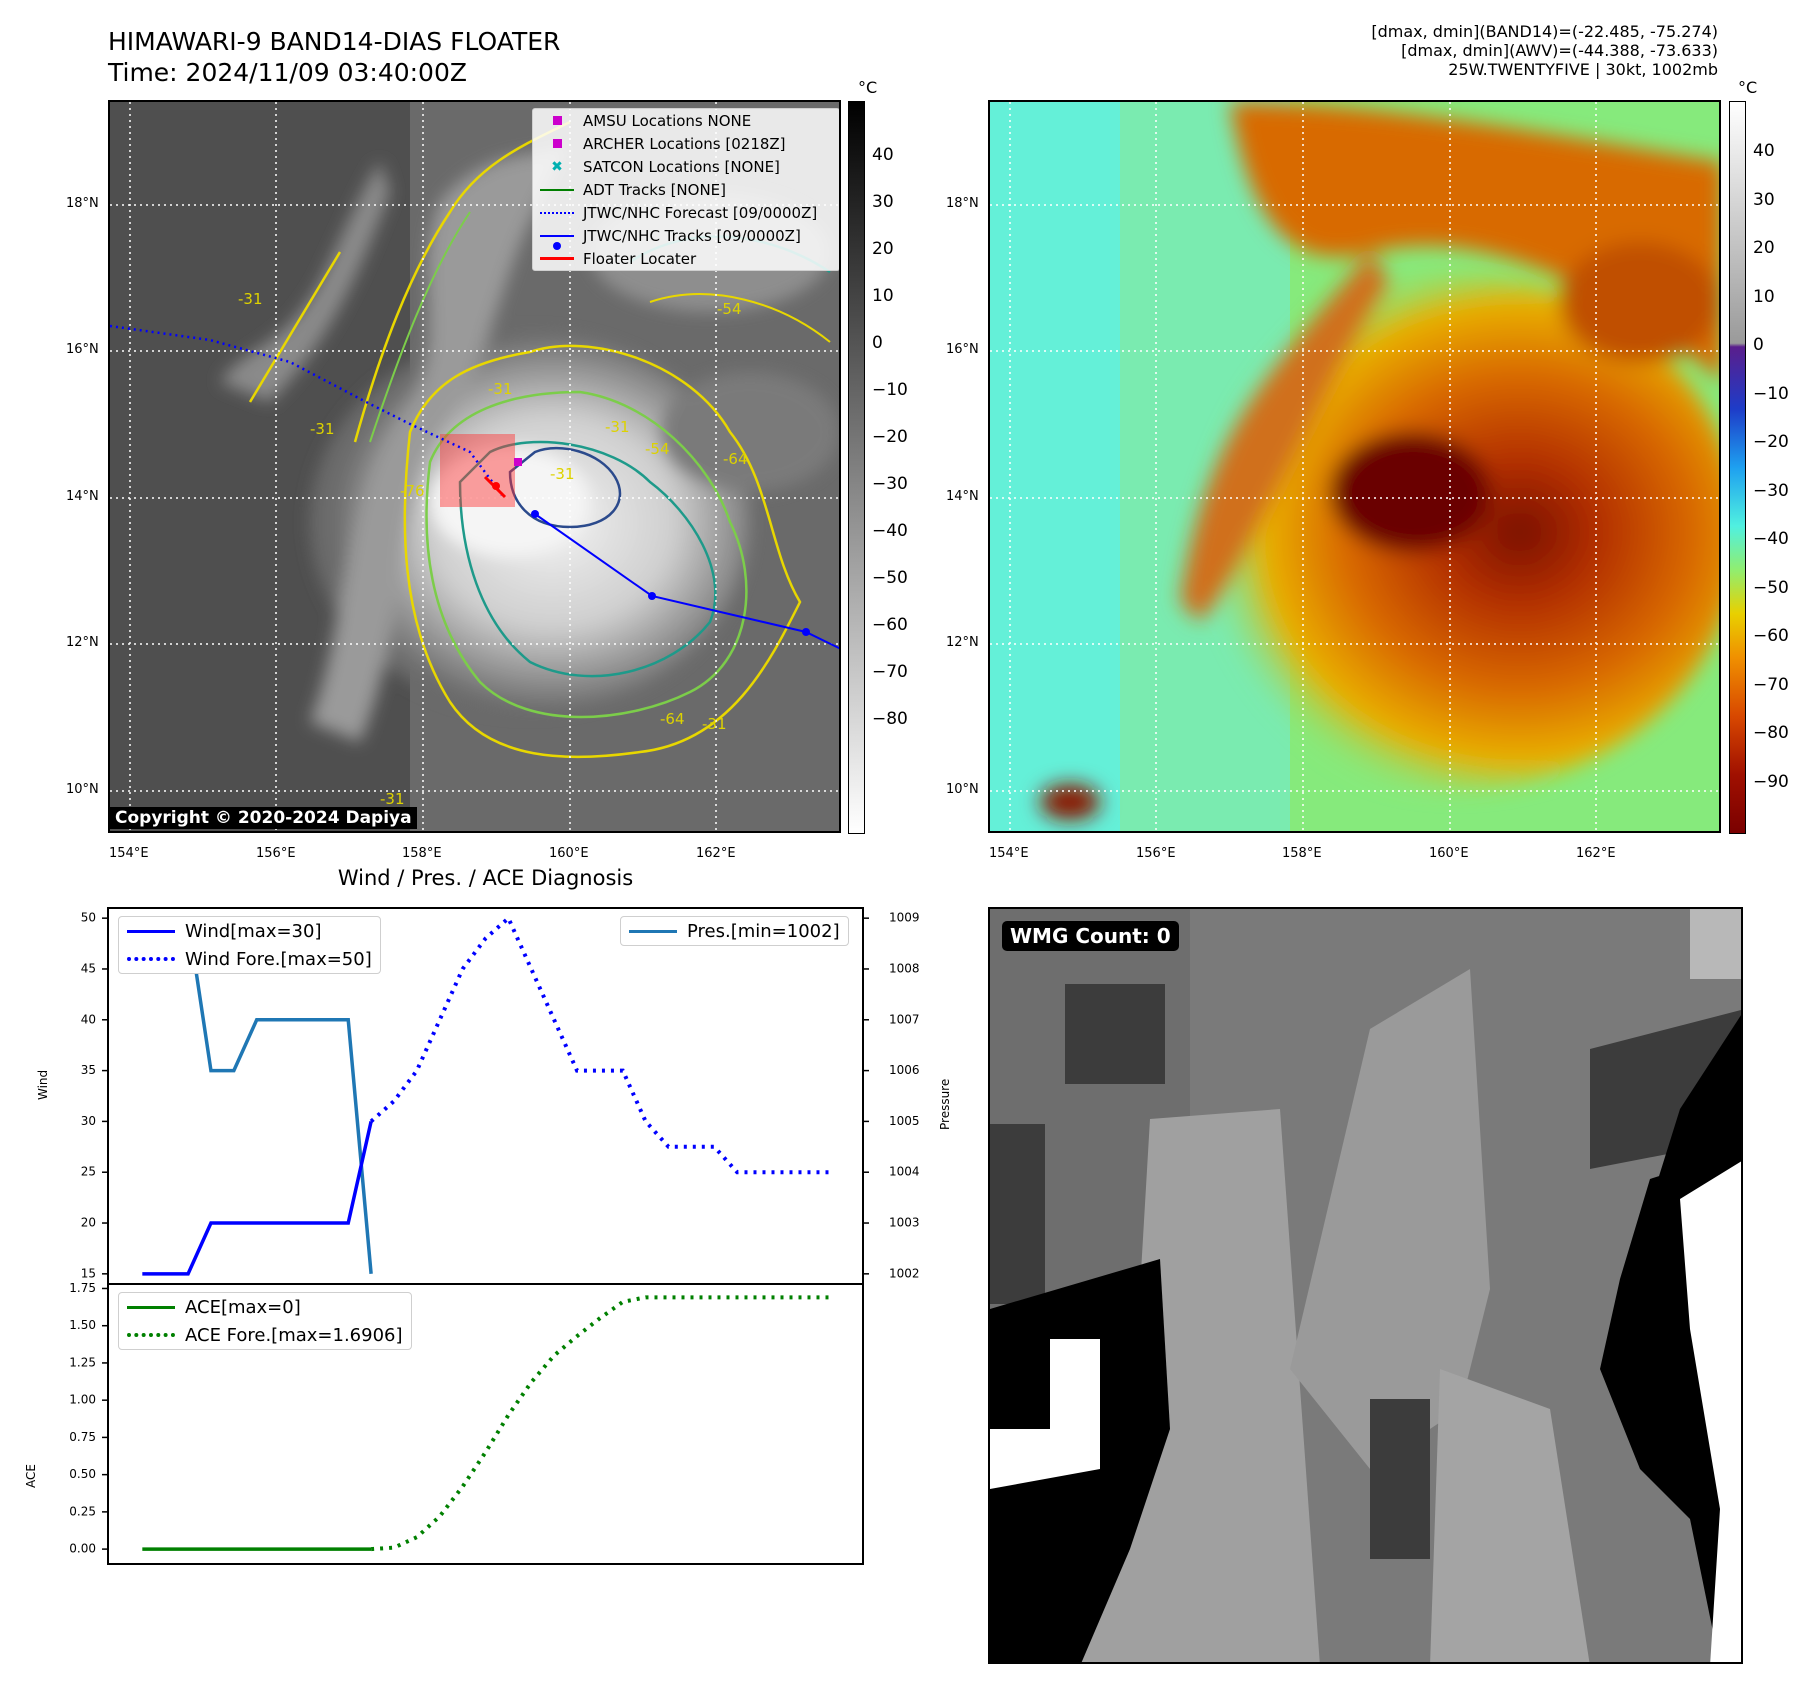  What do you see at coordinates (334, 41) in the screenshot?
I see `title-line-satellite: HIMAWARI-9 BAND14-DIAS FLOATER` at bounding box center [334, 41].